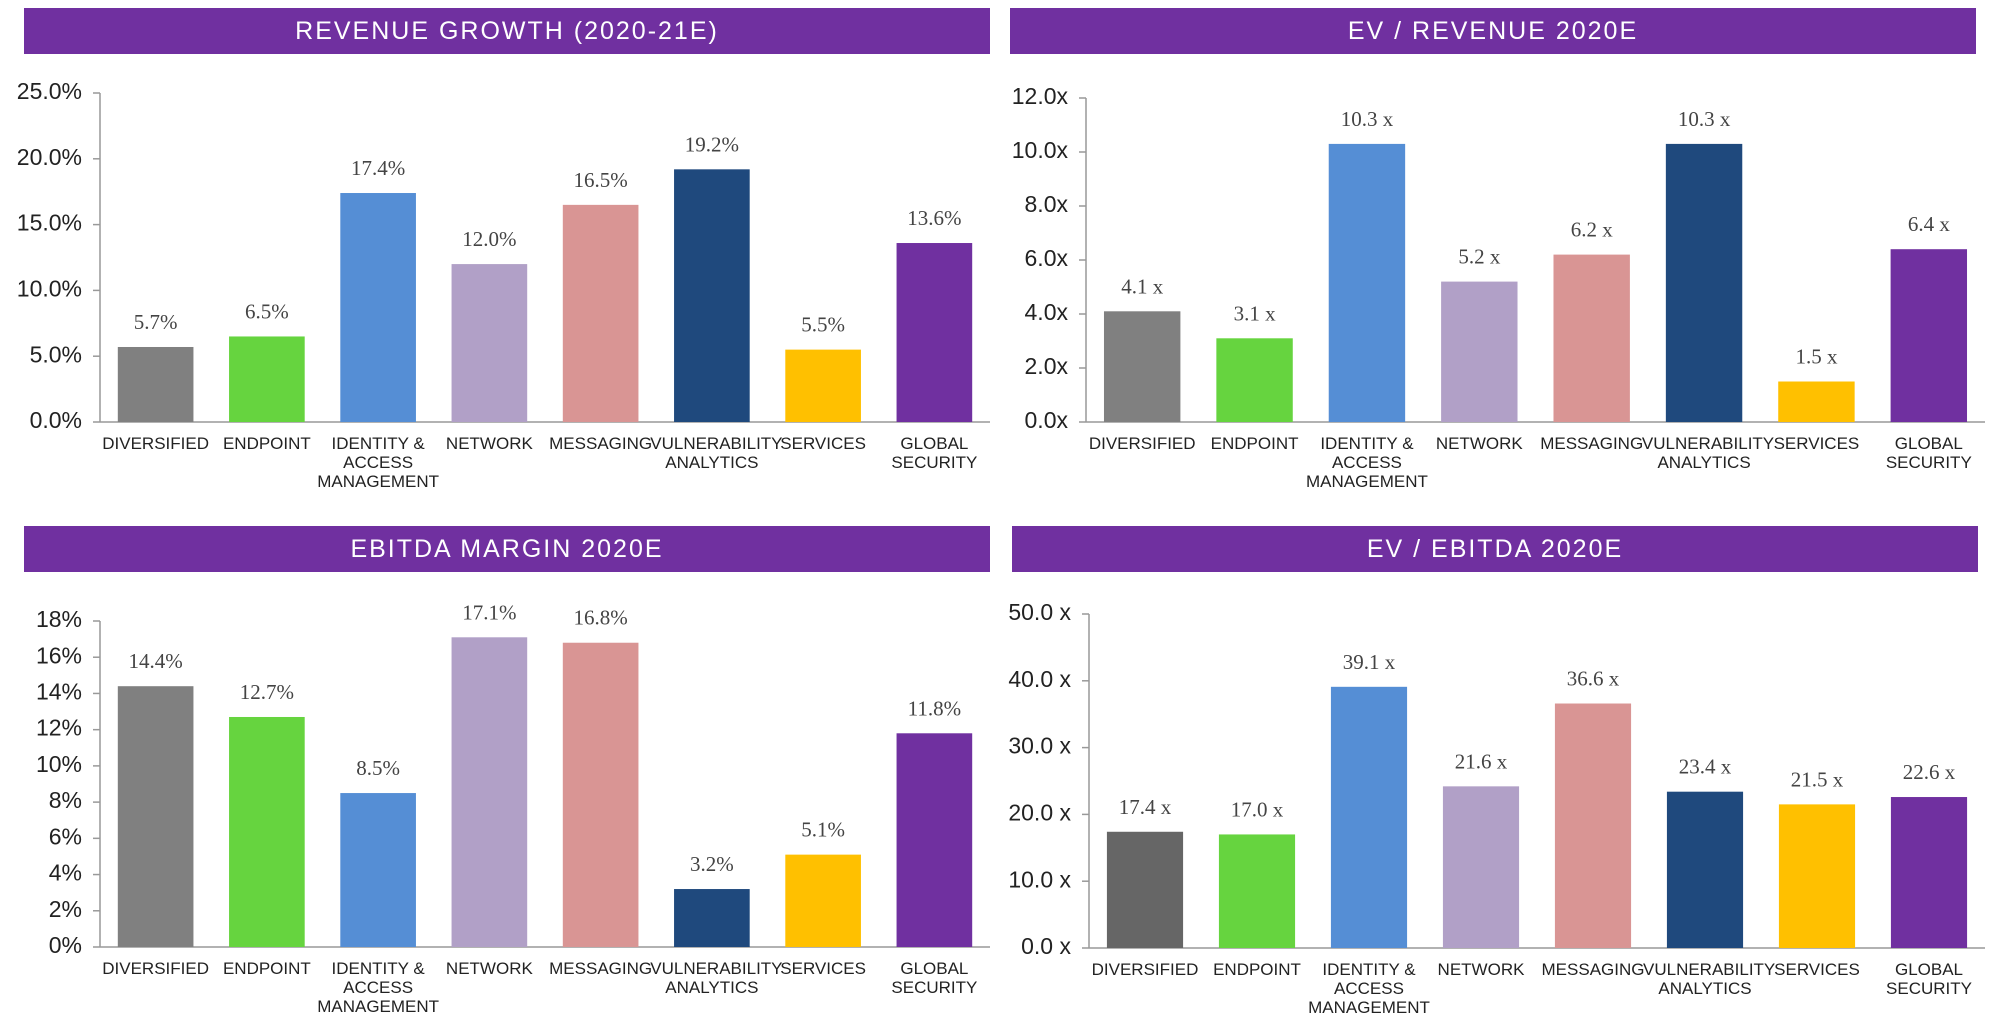 The height and width of the screenshot is (1028, 2000). I want to click on y-tick-label: 14%, so click(59, 692).